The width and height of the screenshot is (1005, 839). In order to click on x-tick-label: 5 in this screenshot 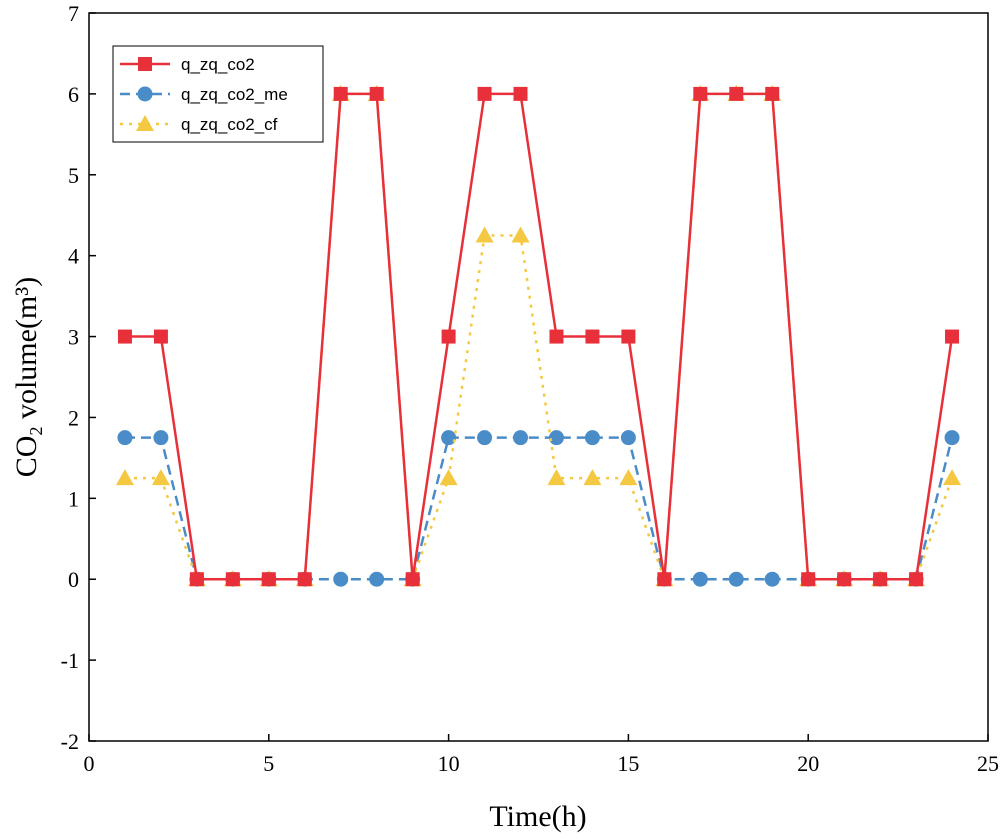, I will do `click(268, 763)`.